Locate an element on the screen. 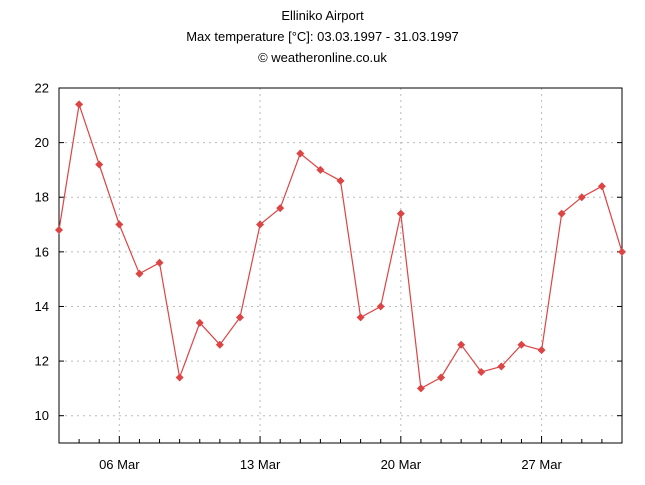  x-tick-label: 06 Mar is located at coordinates (119, 464).